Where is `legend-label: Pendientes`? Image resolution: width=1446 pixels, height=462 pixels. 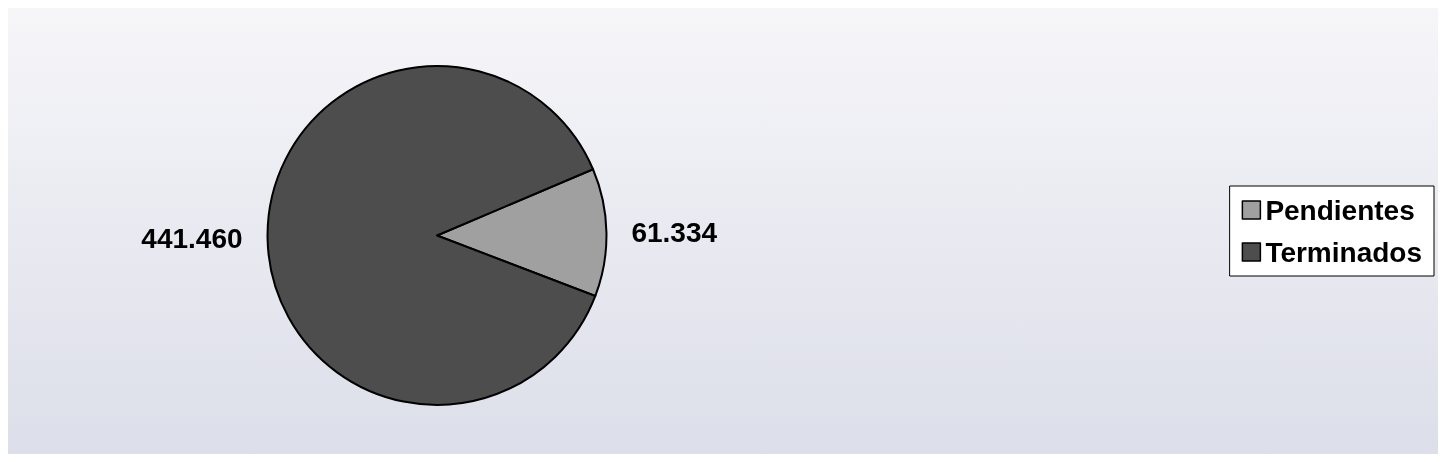 legend-label: Pendientes is located at coordinates (1340, 210).